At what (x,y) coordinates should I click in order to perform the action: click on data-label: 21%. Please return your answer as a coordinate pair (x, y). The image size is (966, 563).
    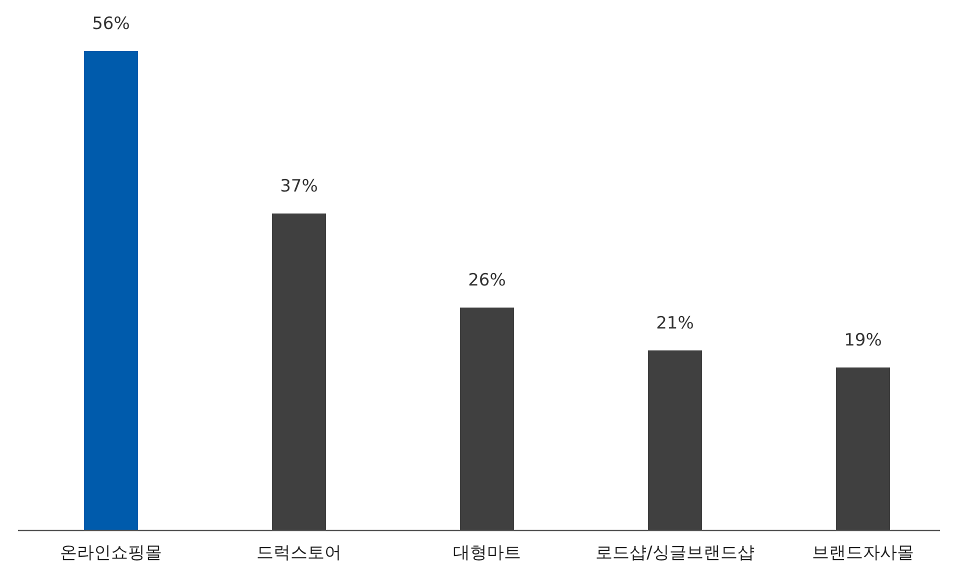
    Looking at the image, I should click on (675, 323).